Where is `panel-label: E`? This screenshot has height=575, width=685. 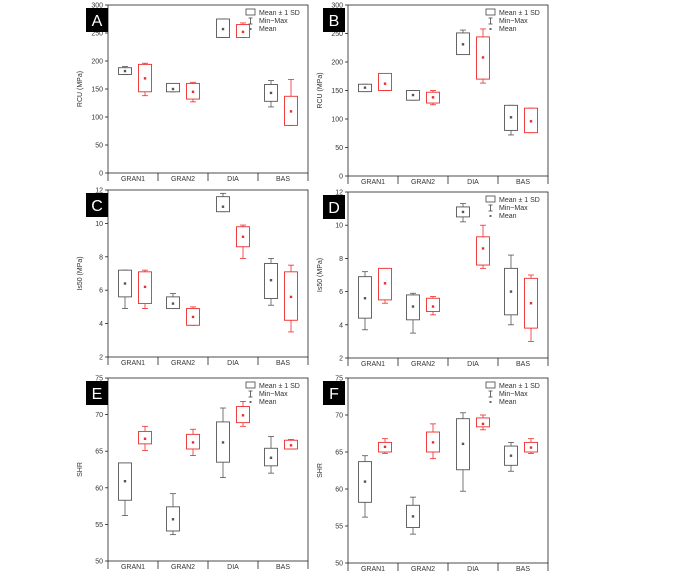 panel-label: E is located at coordinates (97, 394).